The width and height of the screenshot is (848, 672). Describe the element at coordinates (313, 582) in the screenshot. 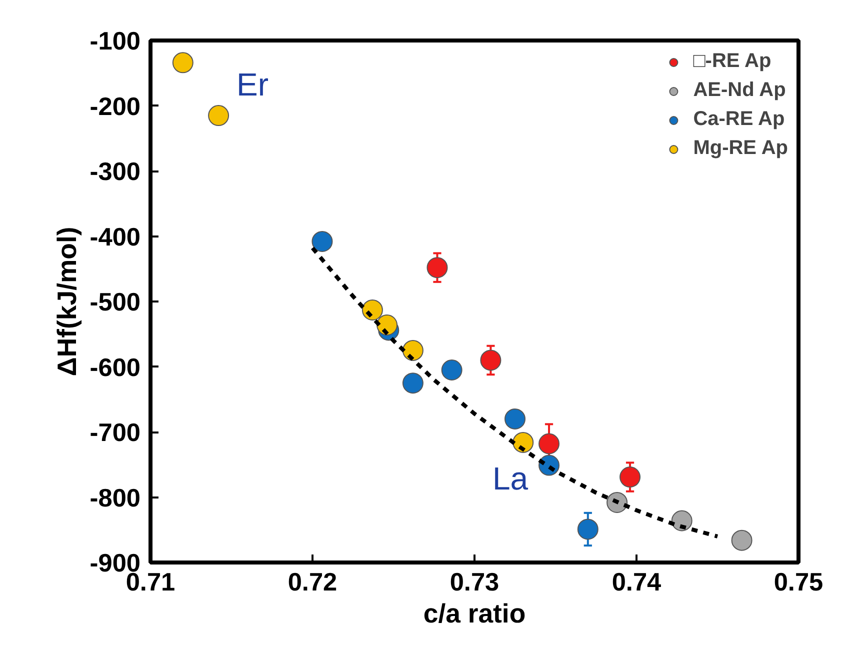

I see `x-tick-label: 0.72` at that location.